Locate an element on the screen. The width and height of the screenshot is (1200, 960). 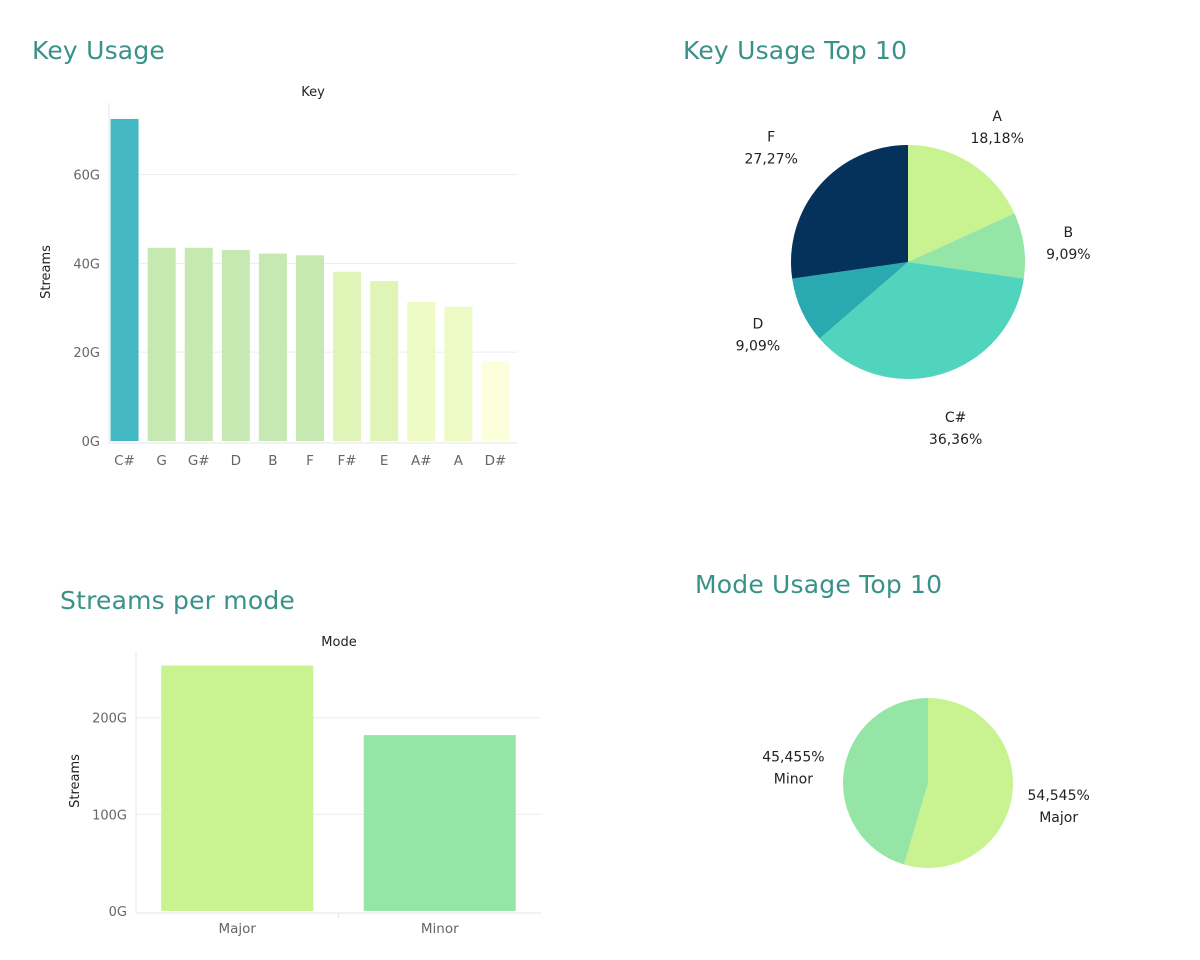
pie-slice-b is located at coordinates (966, 246).